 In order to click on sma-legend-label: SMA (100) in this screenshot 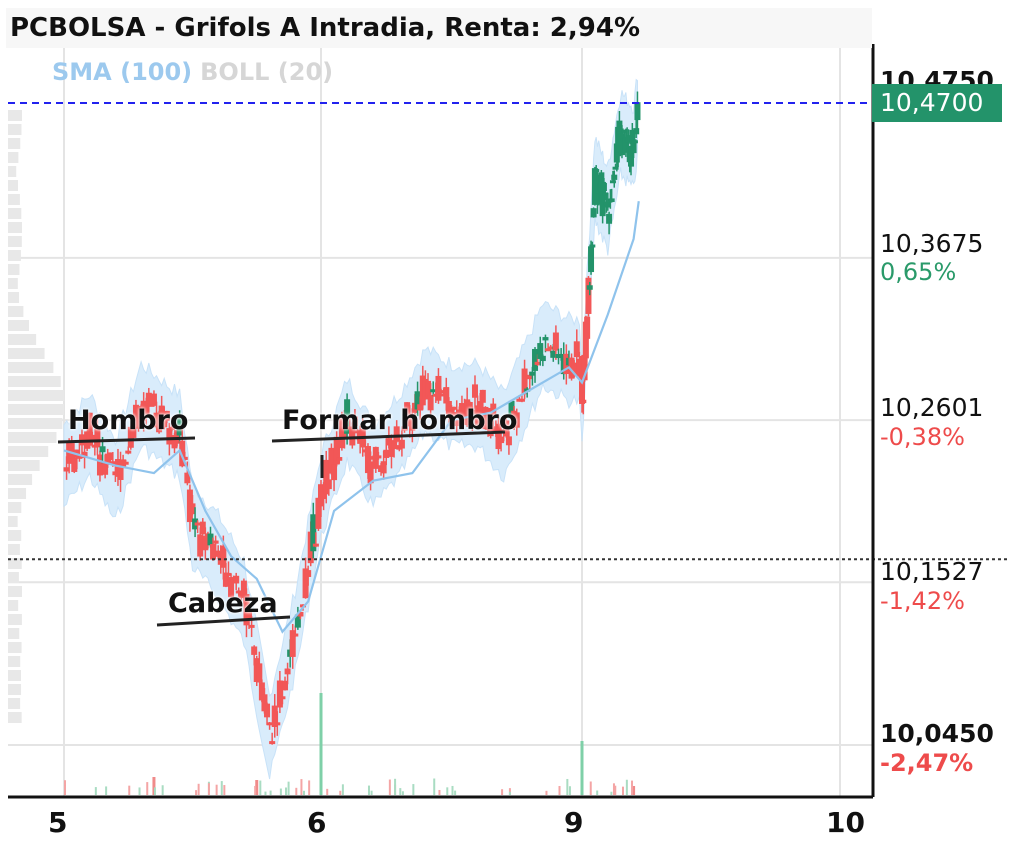, I will do `click(122, 72)`.